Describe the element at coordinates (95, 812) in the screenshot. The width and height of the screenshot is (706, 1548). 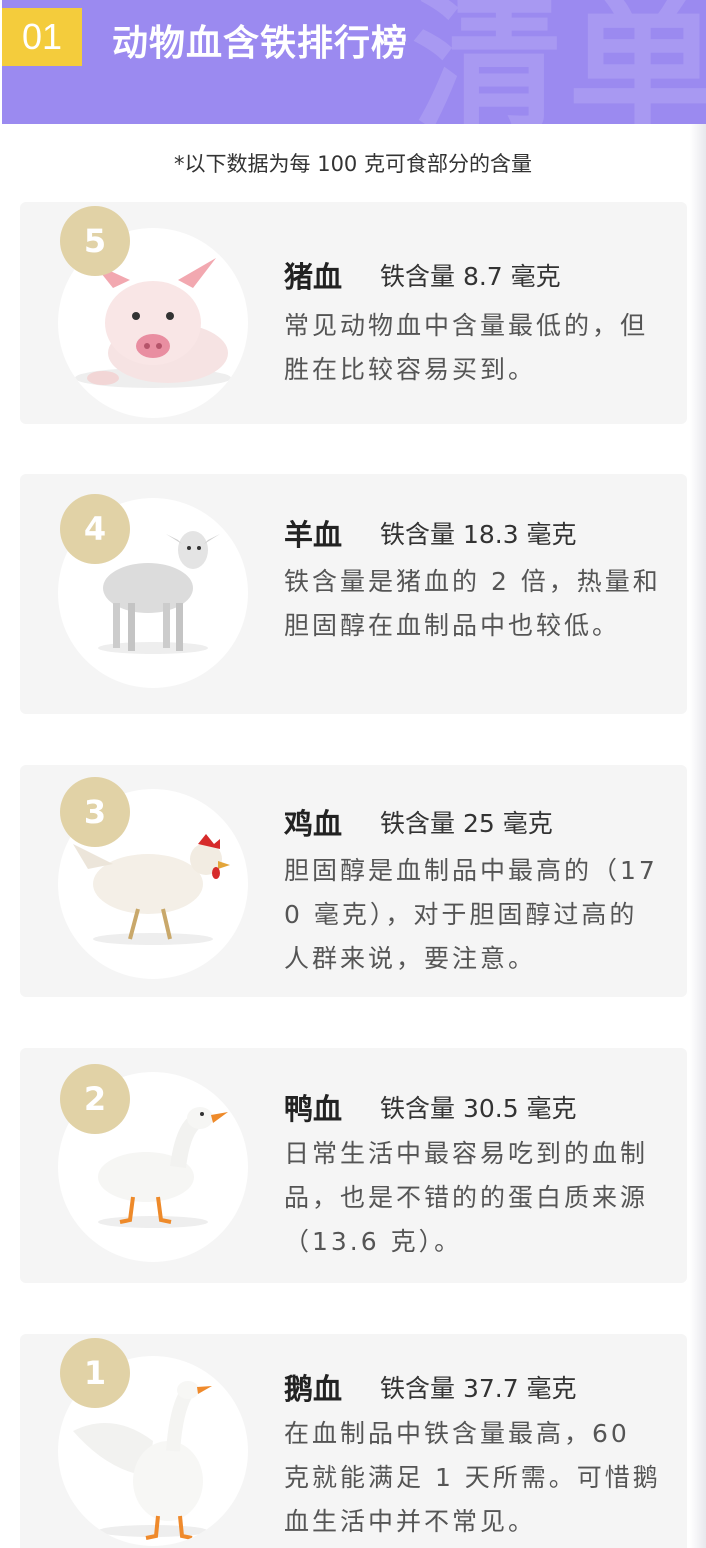
I see `rank-badge: 3` at that location.